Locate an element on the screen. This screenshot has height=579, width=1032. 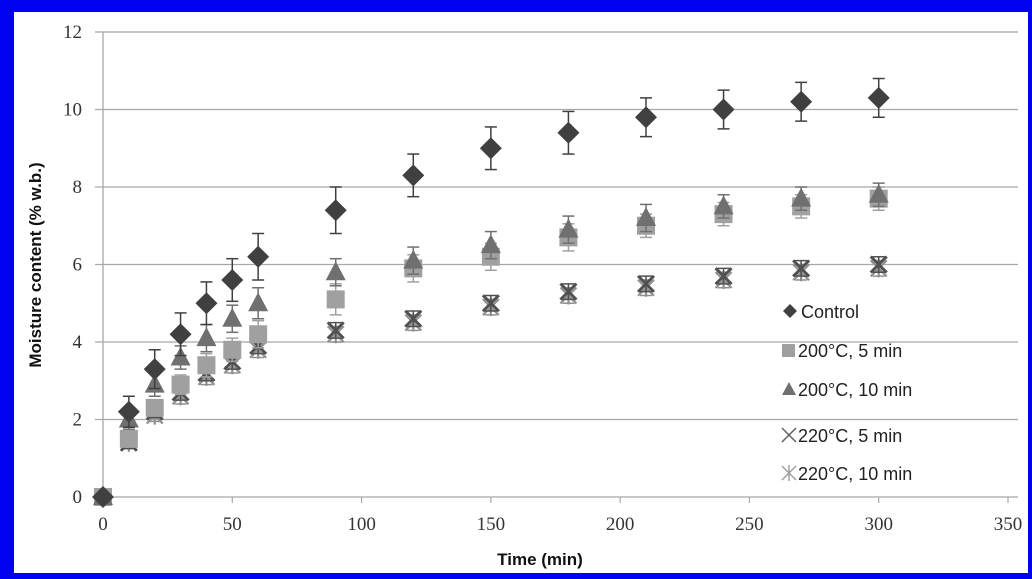
x-tick-label: 300 is located at coordinates (878, 524).